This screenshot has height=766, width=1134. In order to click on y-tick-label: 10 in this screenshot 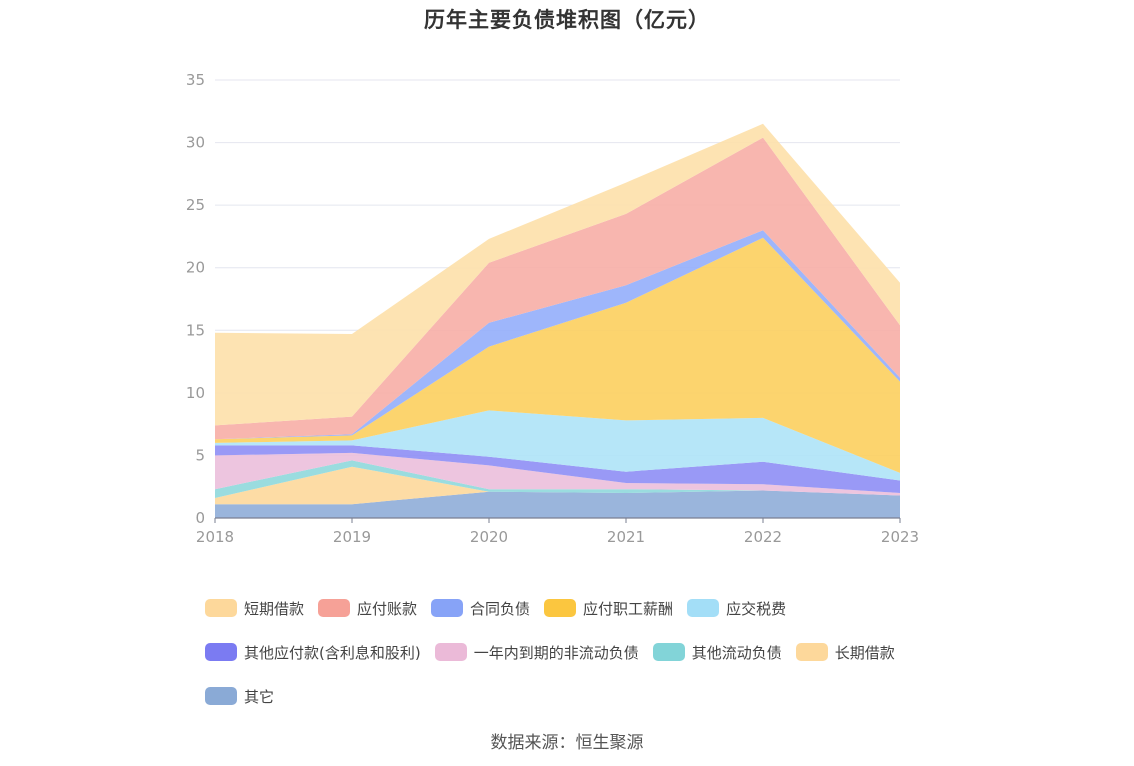, I will do `click(195, 393)`.